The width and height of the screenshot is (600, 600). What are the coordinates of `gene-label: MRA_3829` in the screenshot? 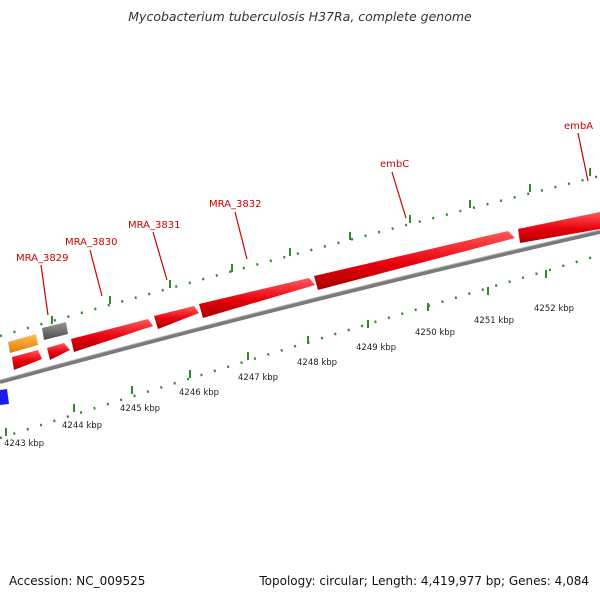 It's located at (42, 258).